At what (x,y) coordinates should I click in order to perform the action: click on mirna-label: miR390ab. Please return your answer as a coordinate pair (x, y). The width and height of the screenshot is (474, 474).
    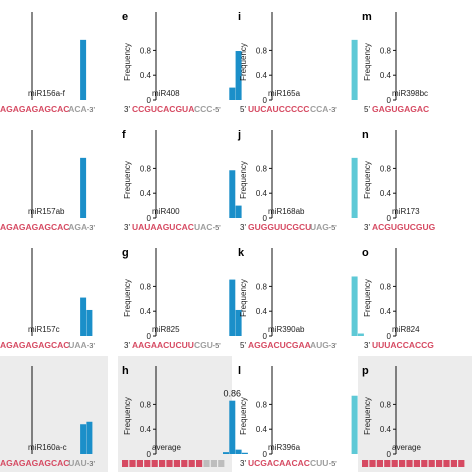
    Looking at the image, I should click on (286, 329).